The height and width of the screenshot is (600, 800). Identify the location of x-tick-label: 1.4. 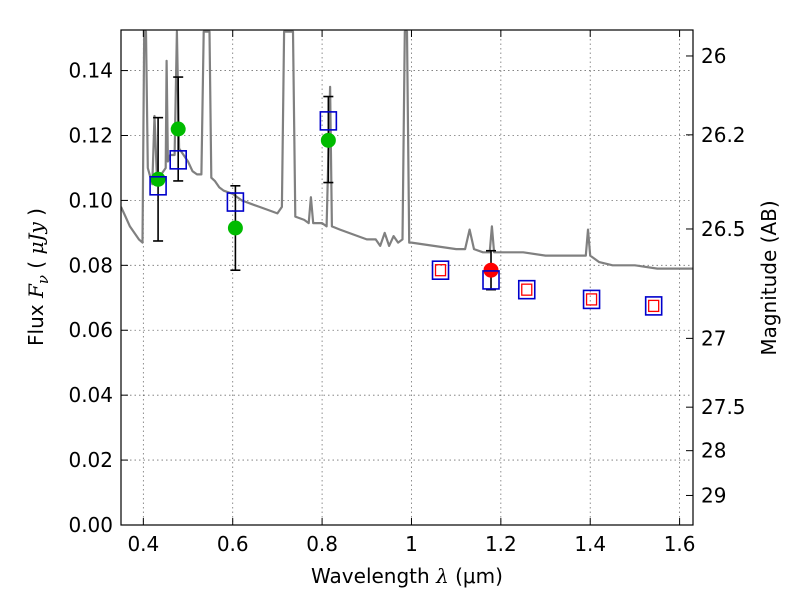
(590, 544).